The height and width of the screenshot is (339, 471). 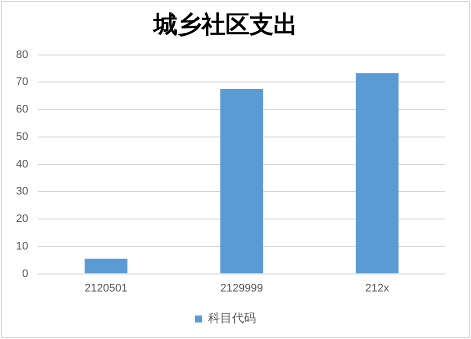 What do you see at coordinates (22, 246) in the screenshot?
I see `y-tick-label: 10` at bounding box center [22, 246].